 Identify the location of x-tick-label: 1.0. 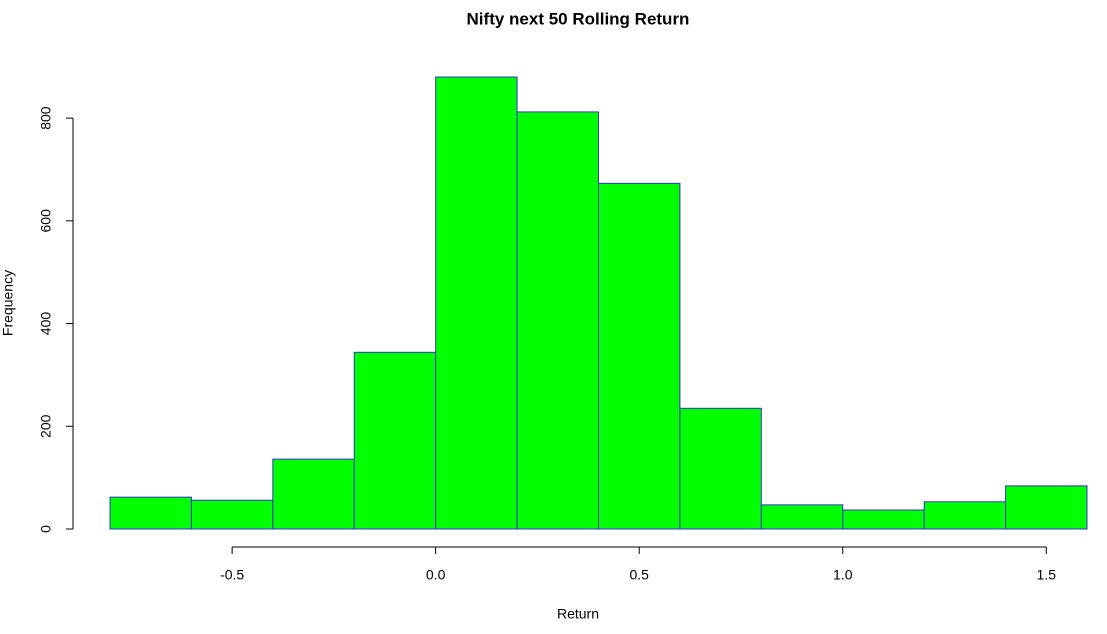
(843, 575).